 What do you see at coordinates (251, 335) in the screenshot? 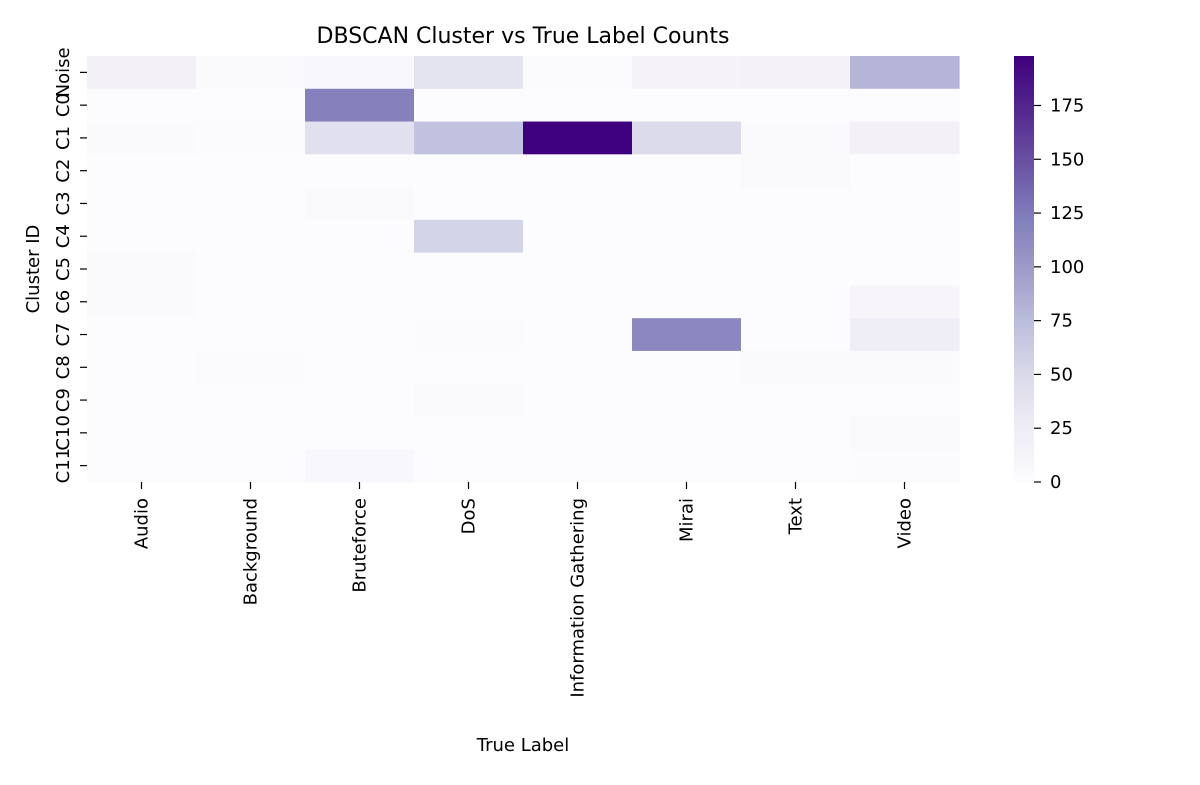
I see `heatmap-cell-c7-background` at bounding box center [251, 335].